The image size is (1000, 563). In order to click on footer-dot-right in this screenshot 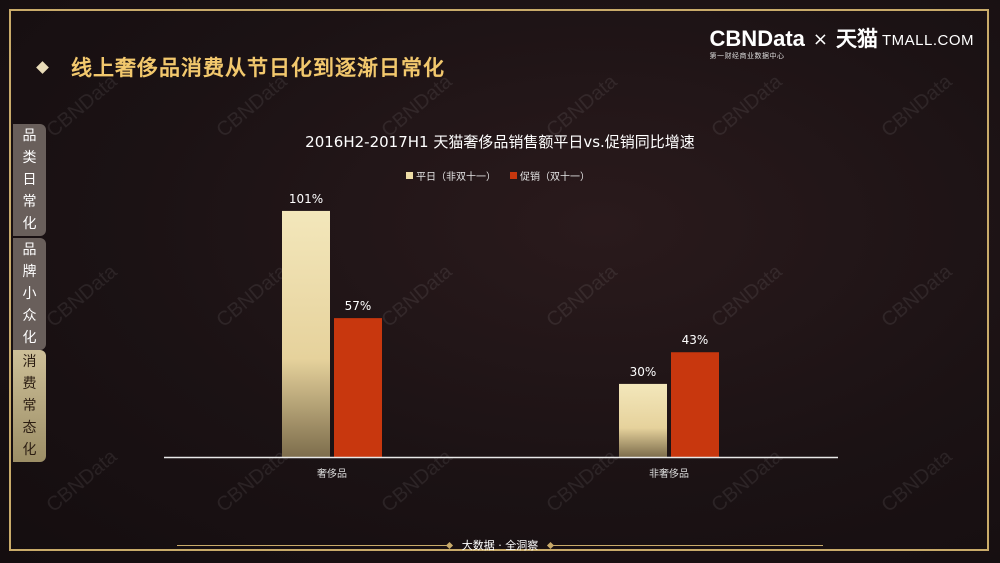, I will do `click(551, 545)`.